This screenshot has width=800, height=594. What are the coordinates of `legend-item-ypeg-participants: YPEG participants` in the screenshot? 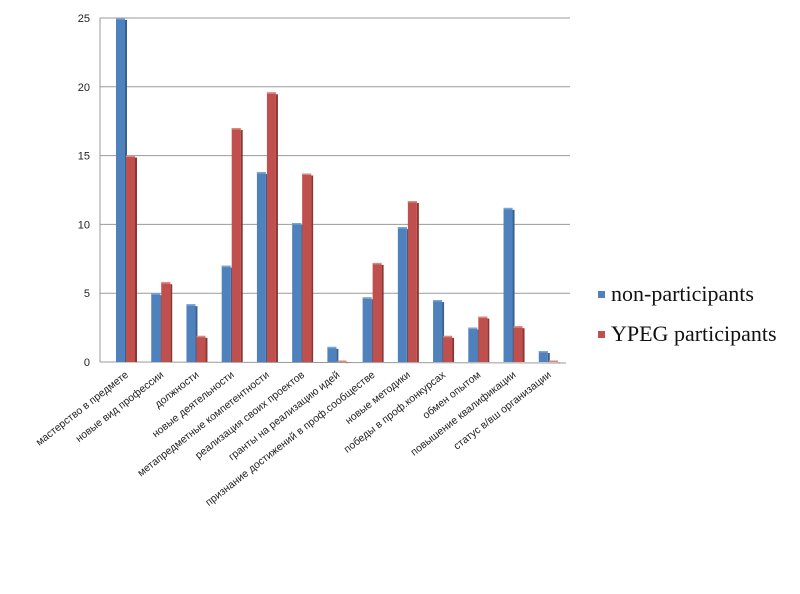 It's located at (687, 334).